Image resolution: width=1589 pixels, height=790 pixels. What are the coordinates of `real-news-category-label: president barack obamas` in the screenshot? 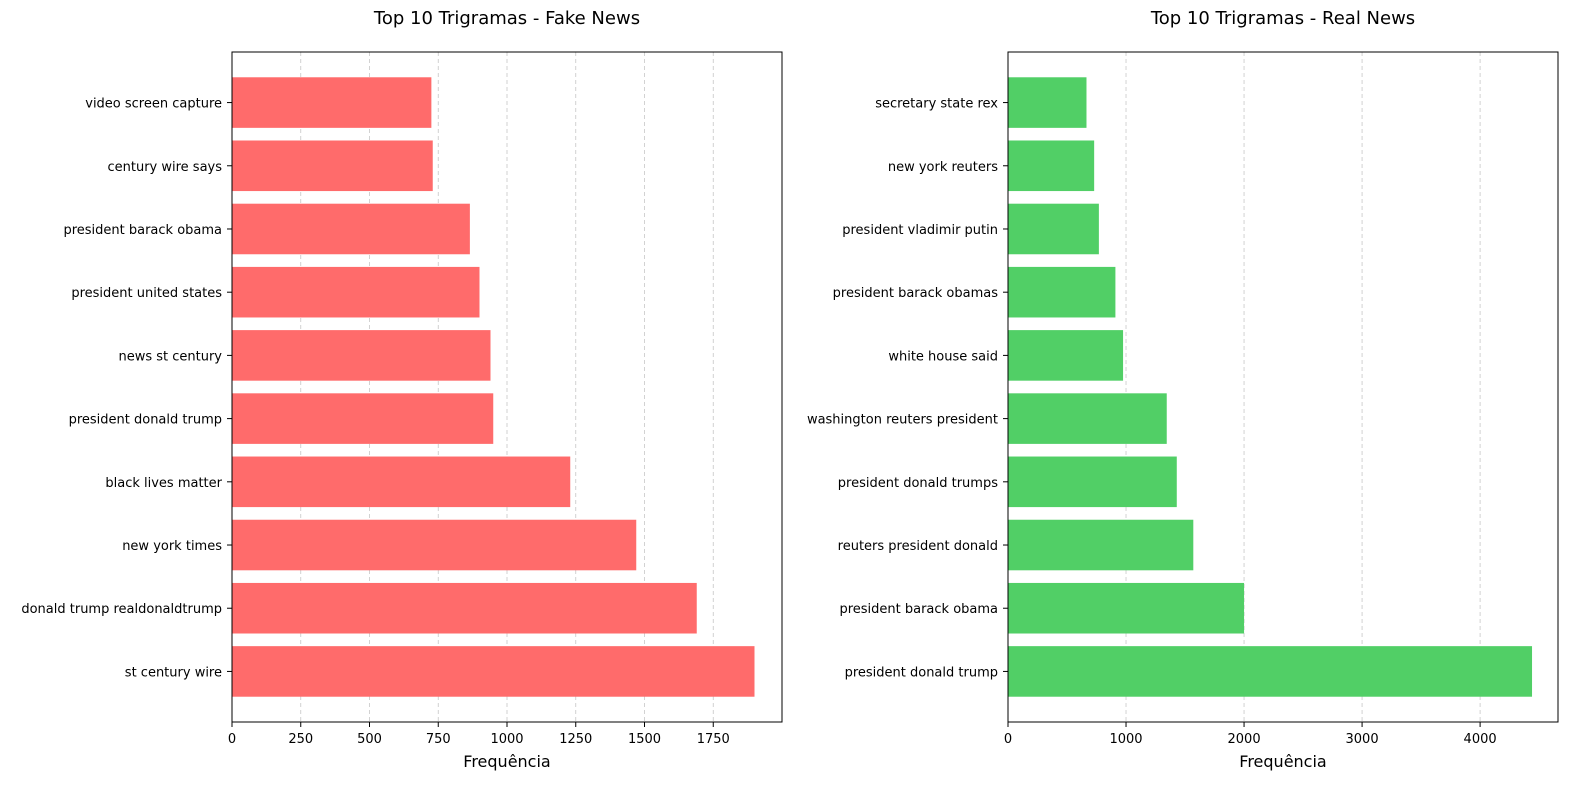 It's located at (916, 293).